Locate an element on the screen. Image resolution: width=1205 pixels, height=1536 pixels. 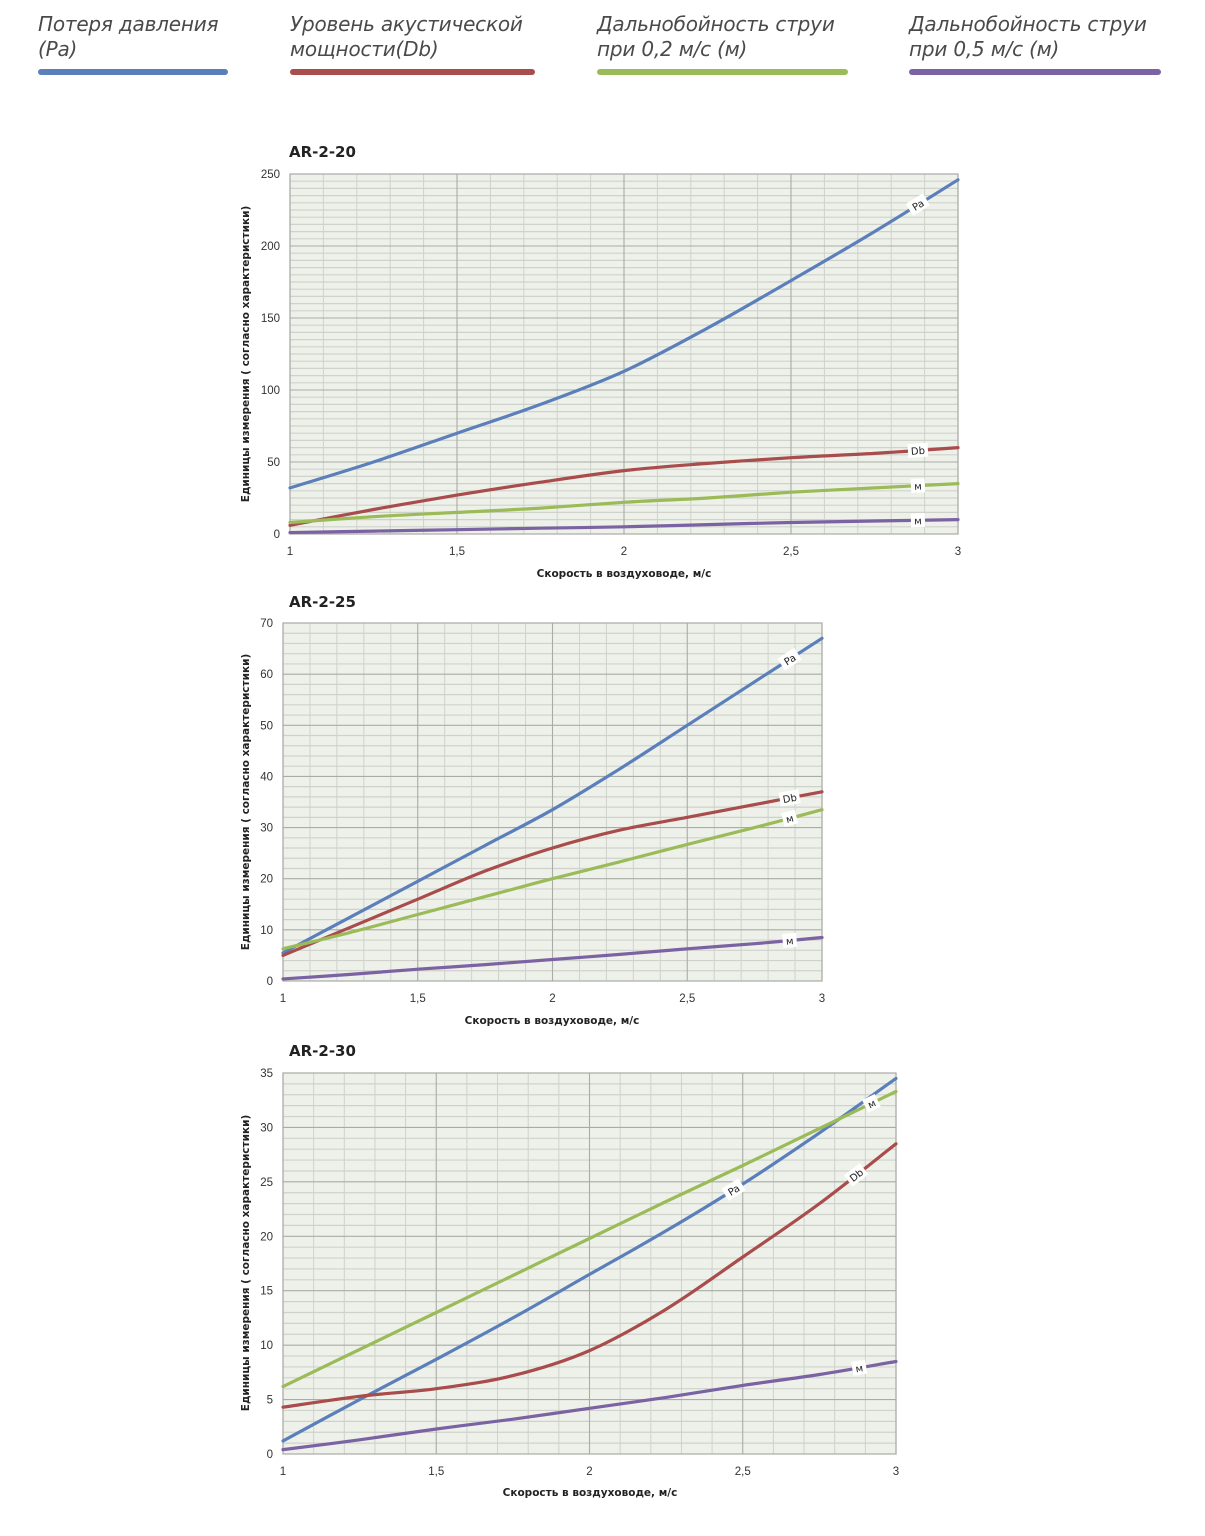
y-tick-label: 5 is located at coordinates (270, 1401).